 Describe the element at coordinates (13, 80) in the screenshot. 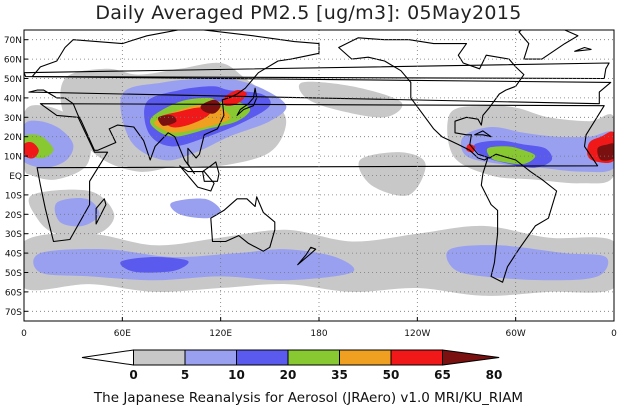

I see `lat-label-2: 50N` at that location.